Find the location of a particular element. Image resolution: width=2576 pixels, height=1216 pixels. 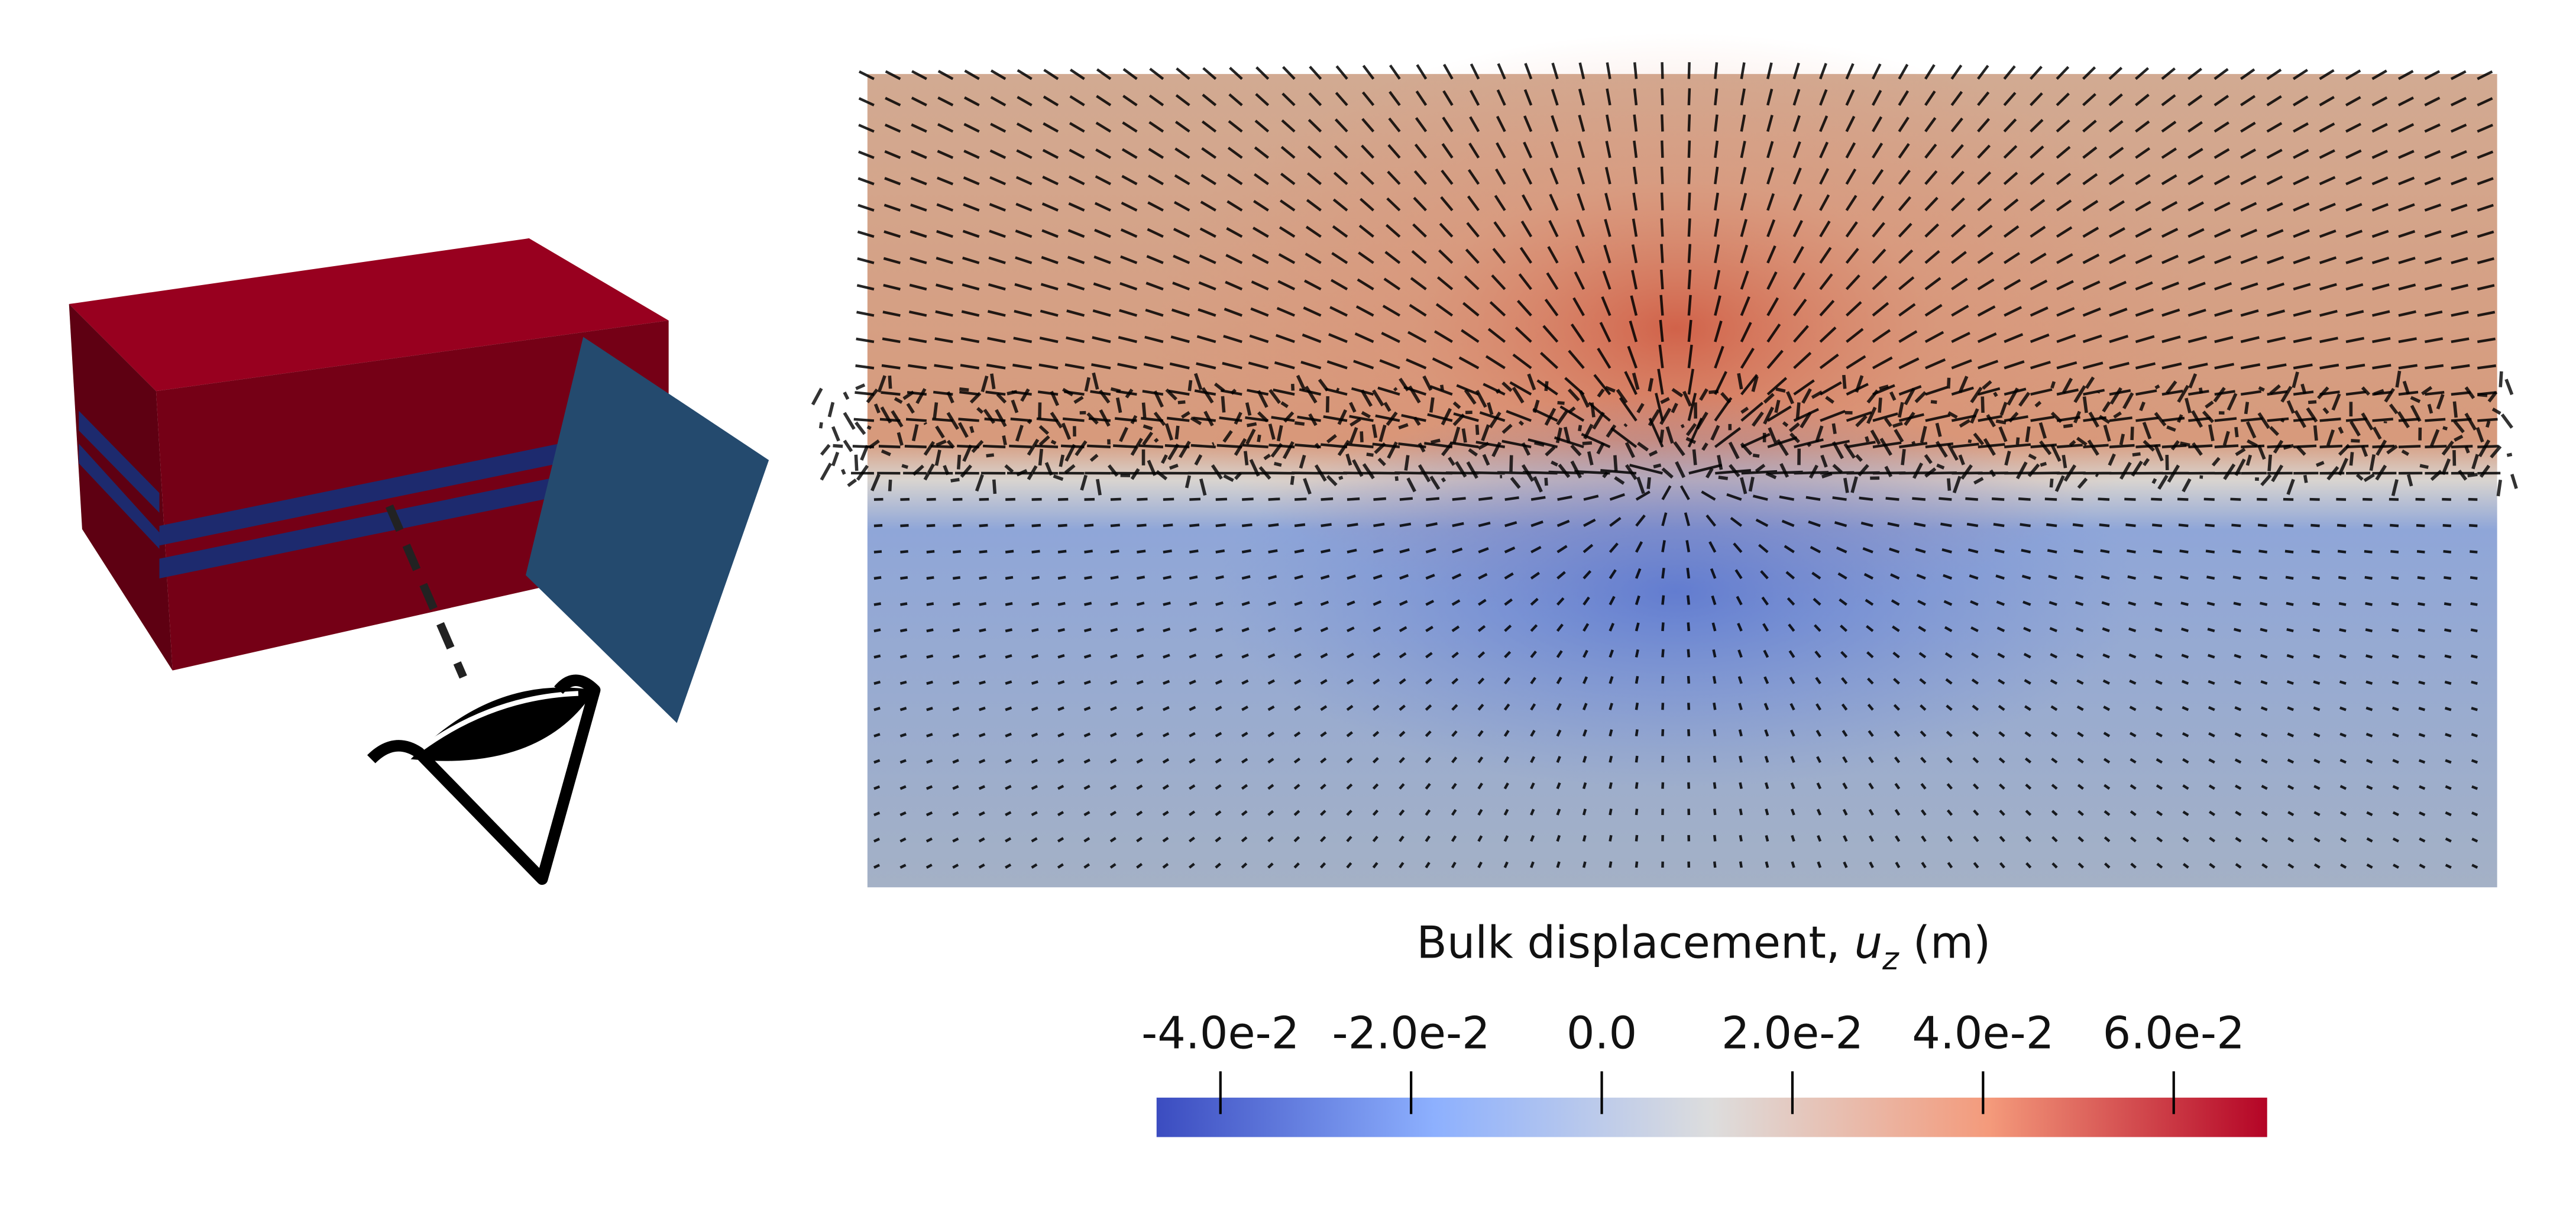

colorbar: -4.0e-2 -2.0e-2 0.0 2.0e-2 4.0e-2 6.0e-2 is located at coordinates (1704, 1072).